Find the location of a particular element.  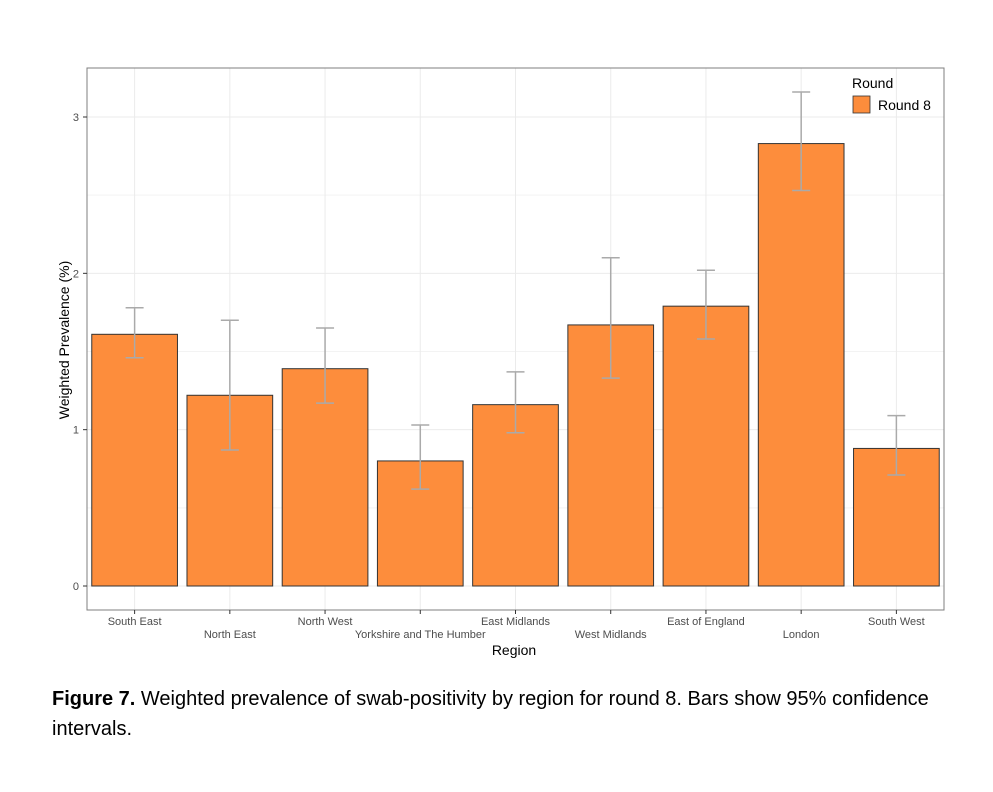

x-tick-label: Yorkshire and The Humber is located at coordinates (420, 635).